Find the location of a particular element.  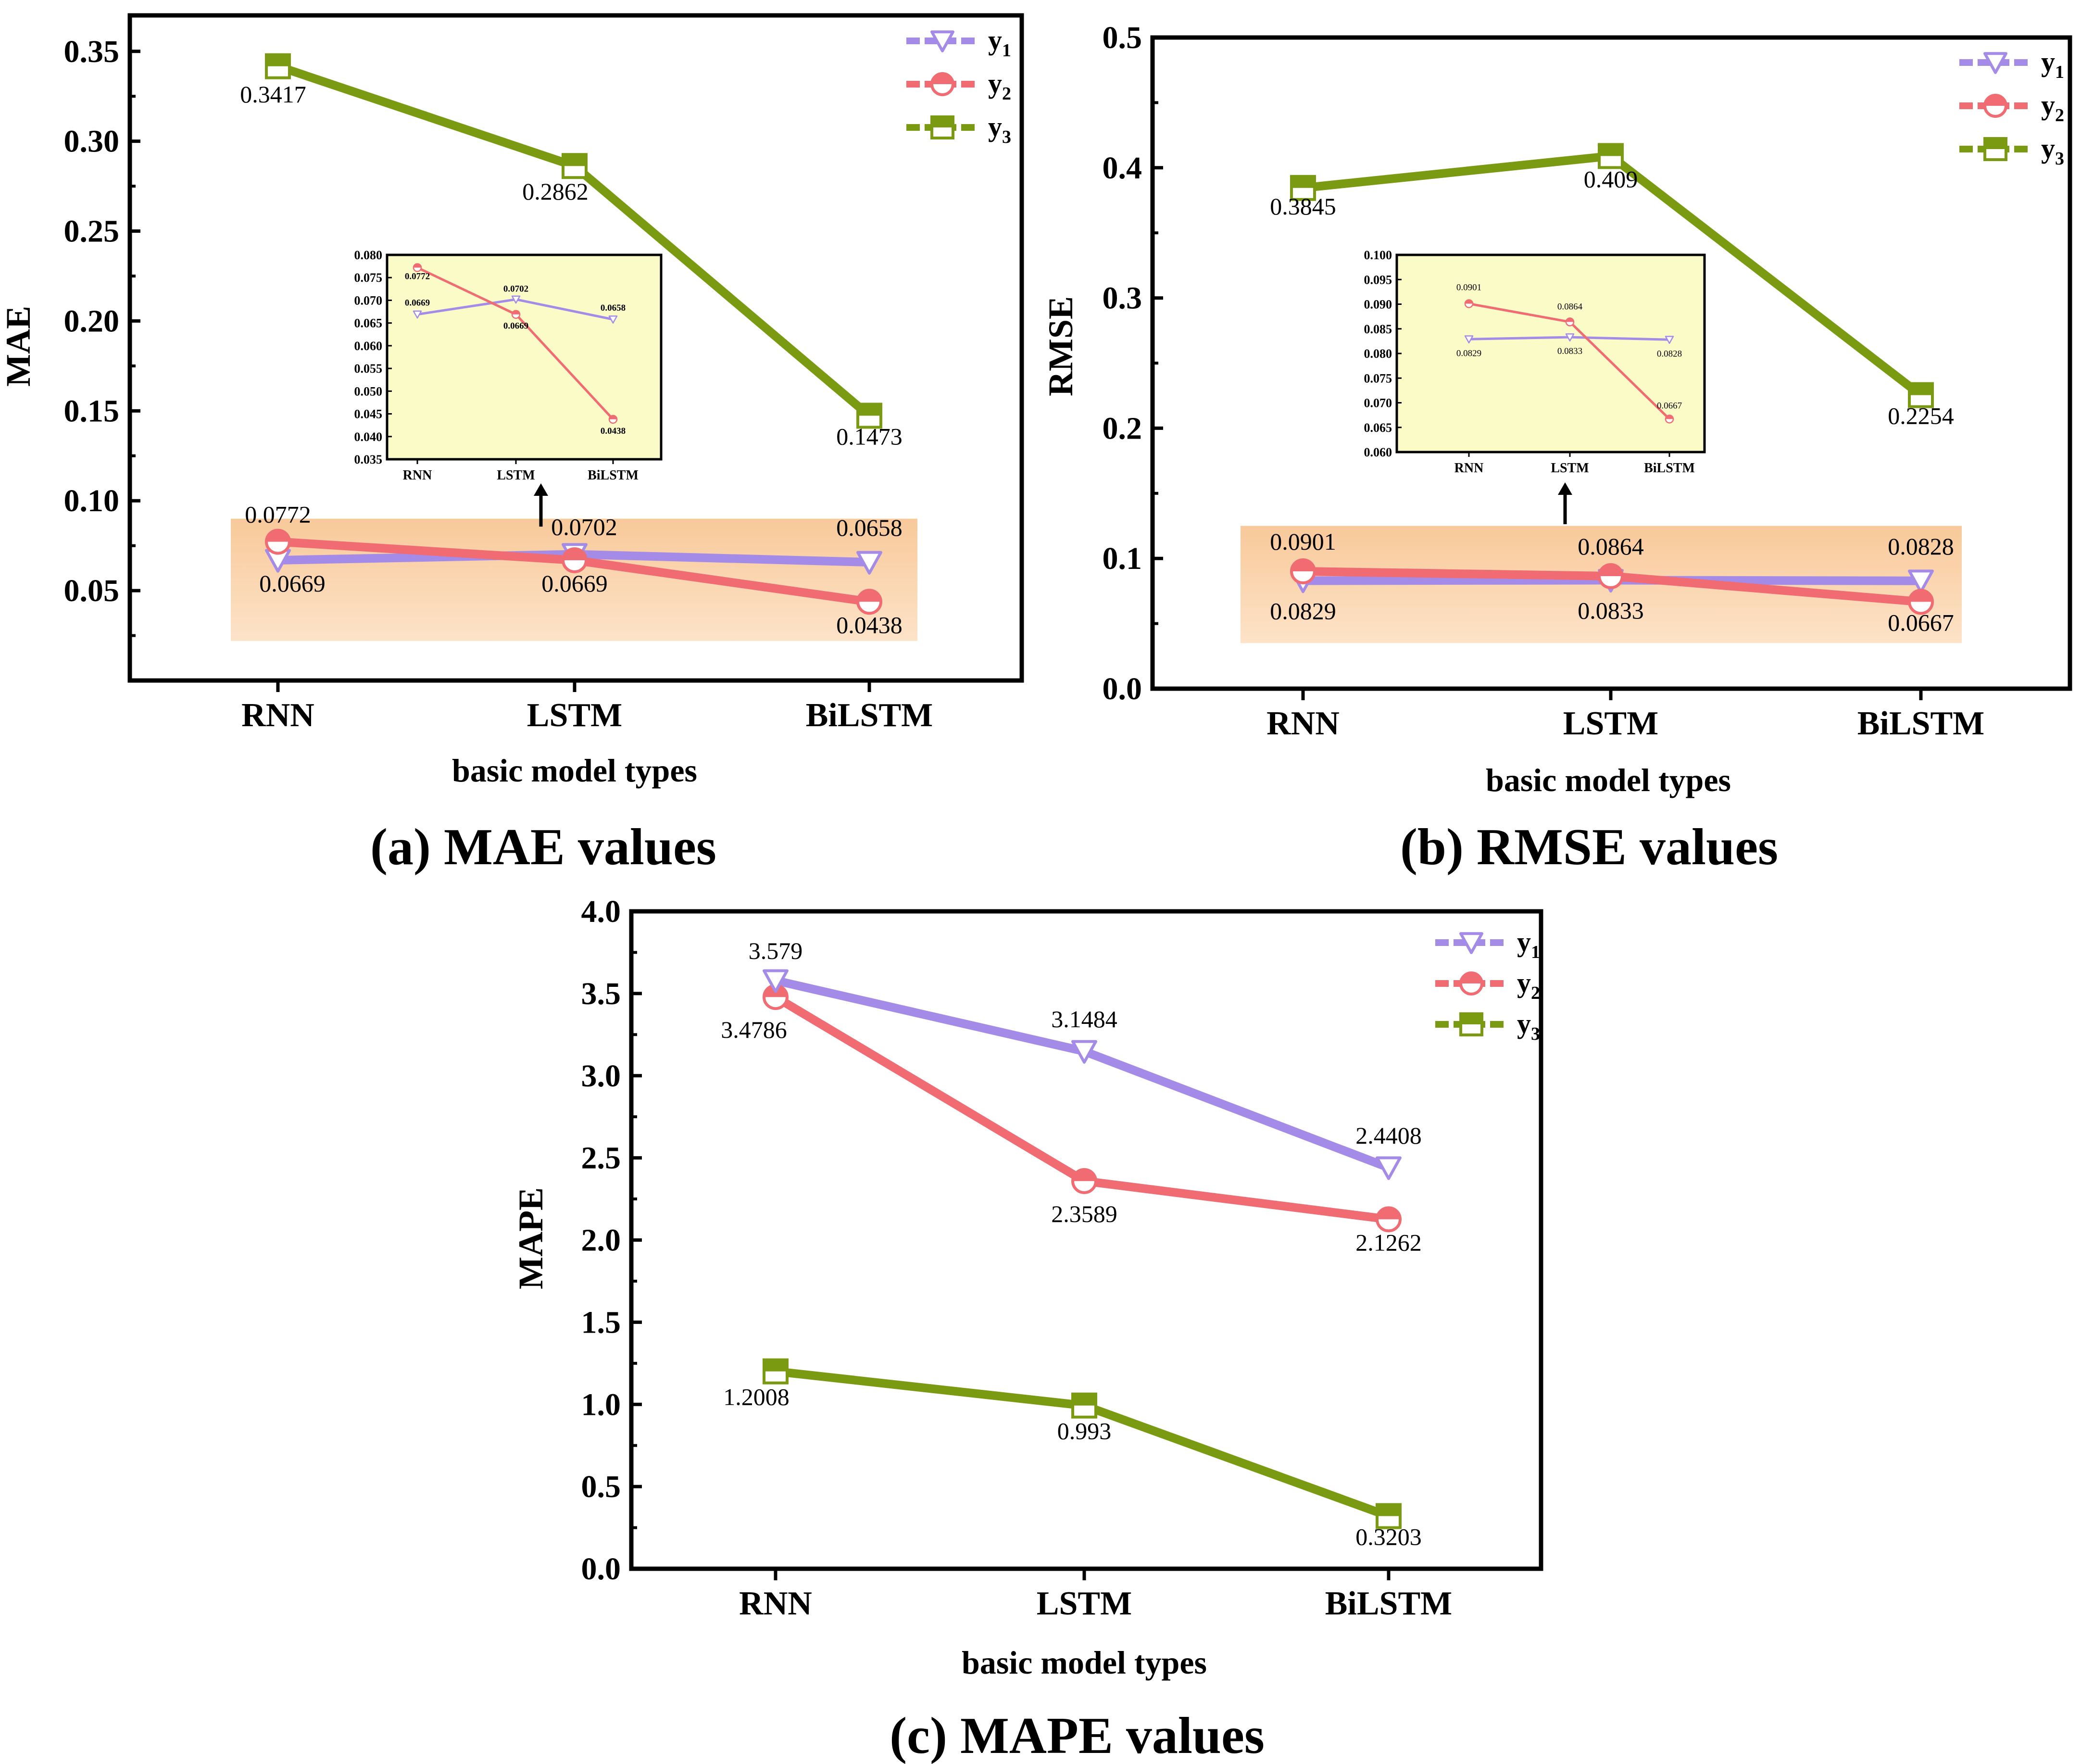

data-label-y1: 0.0658 is located at coordinates (869, 528).